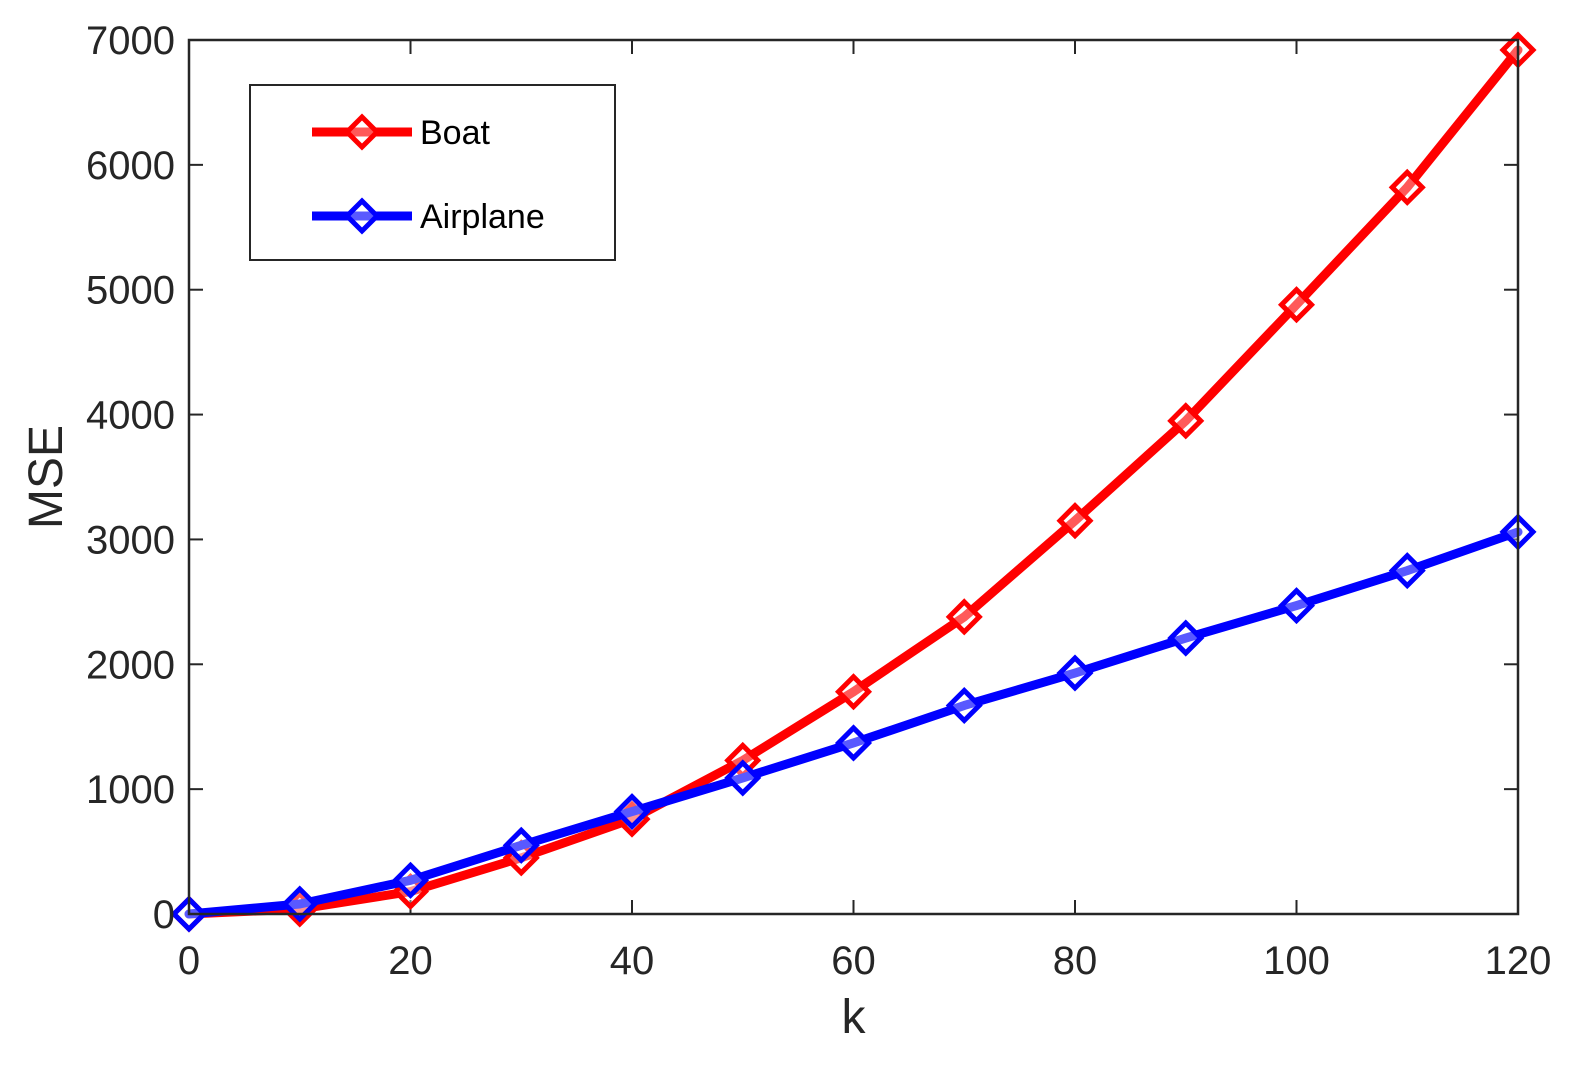 The image size is (1582, 1079). Describe the element at coordinates (632, 961) in the screenshot. I see `x-tick-label: 40` at that location.